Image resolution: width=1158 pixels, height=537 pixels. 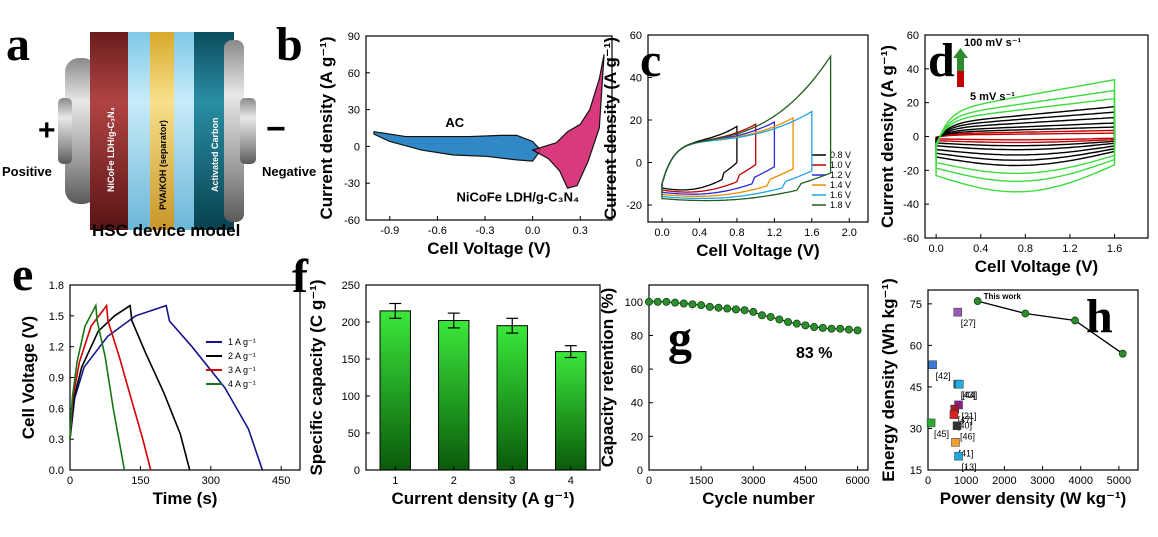 I want to click on y-tick-label: 0, so click(x=357, y=471).